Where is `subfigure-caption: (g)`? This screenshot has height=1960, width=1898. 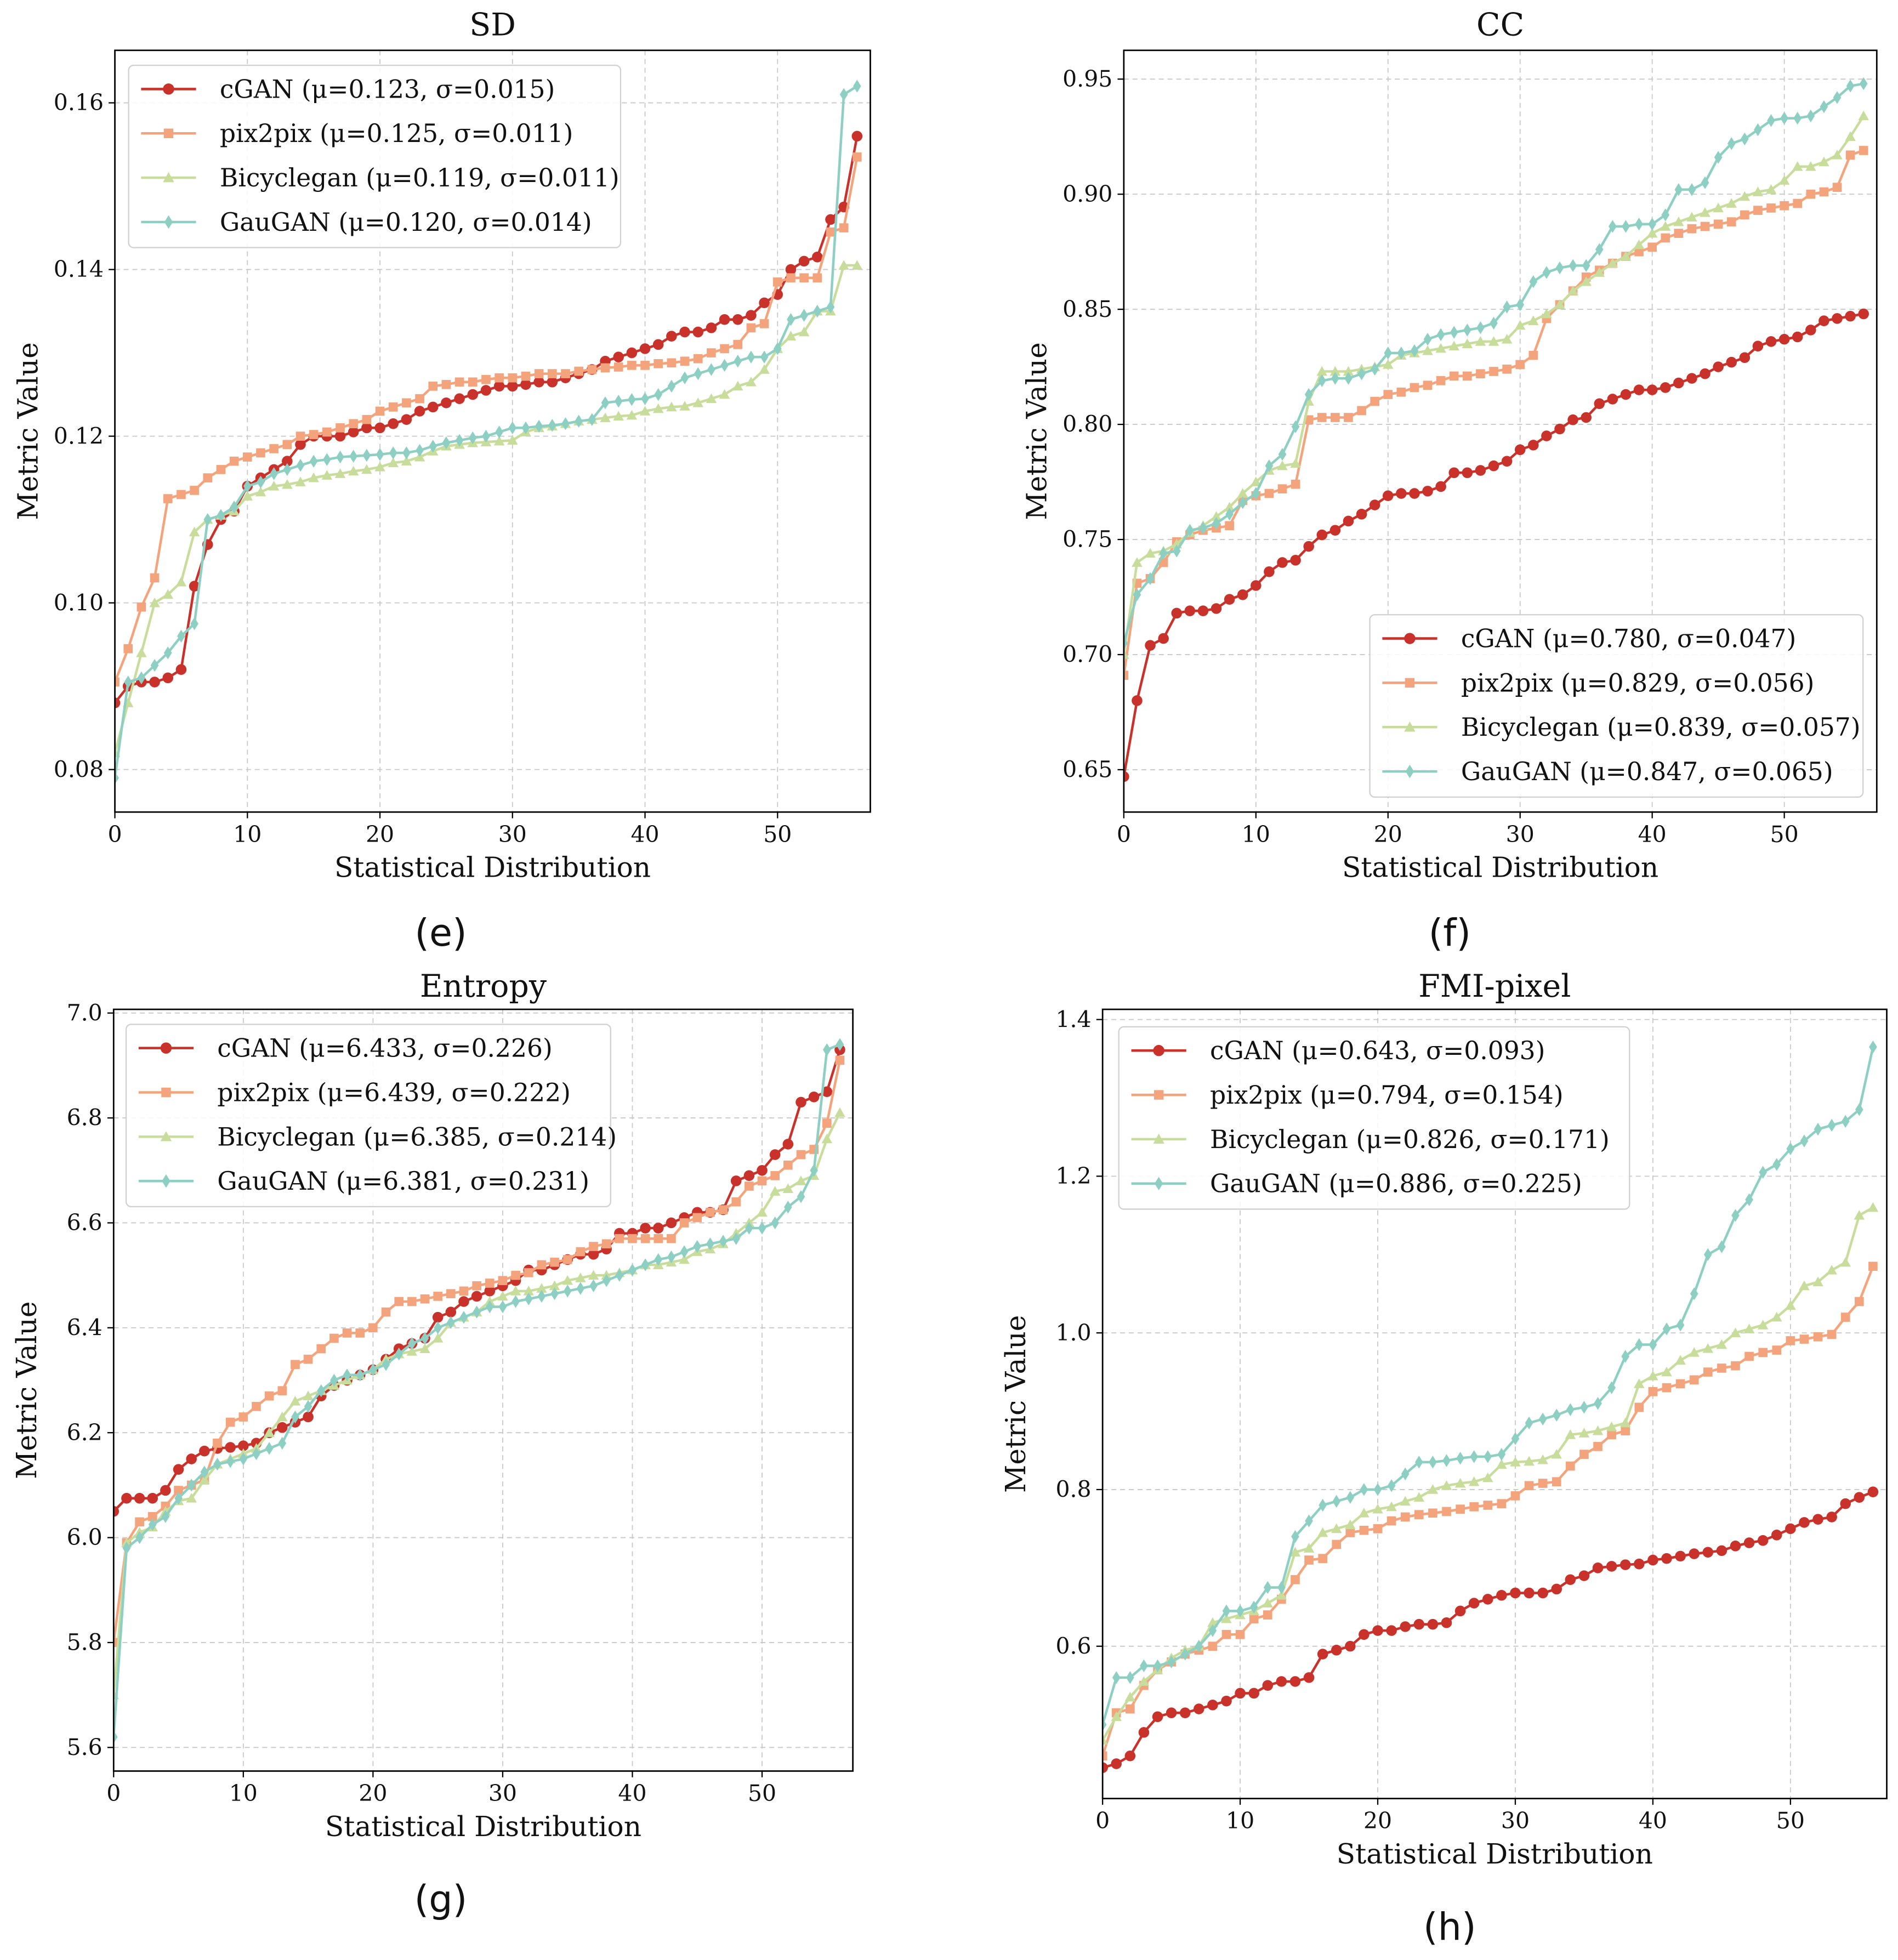
subfigure-caption: (g) is located at coordinates (441, 1900).